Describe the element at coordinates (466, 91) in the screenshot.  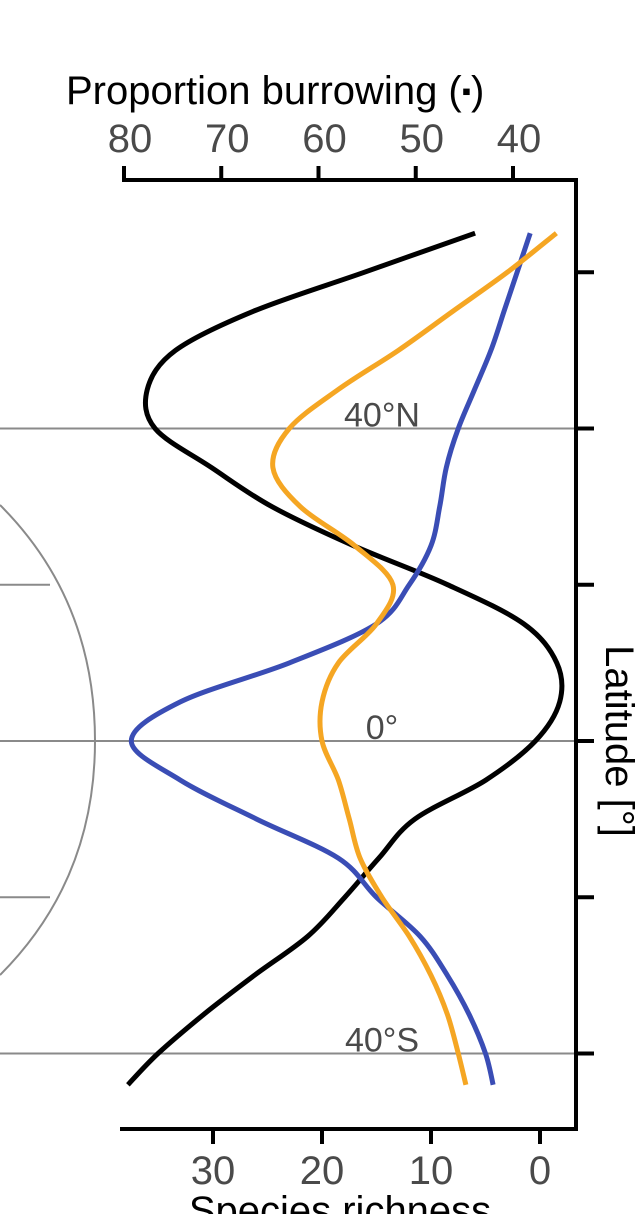
I see `square-marker-icon: ▪` at that location.